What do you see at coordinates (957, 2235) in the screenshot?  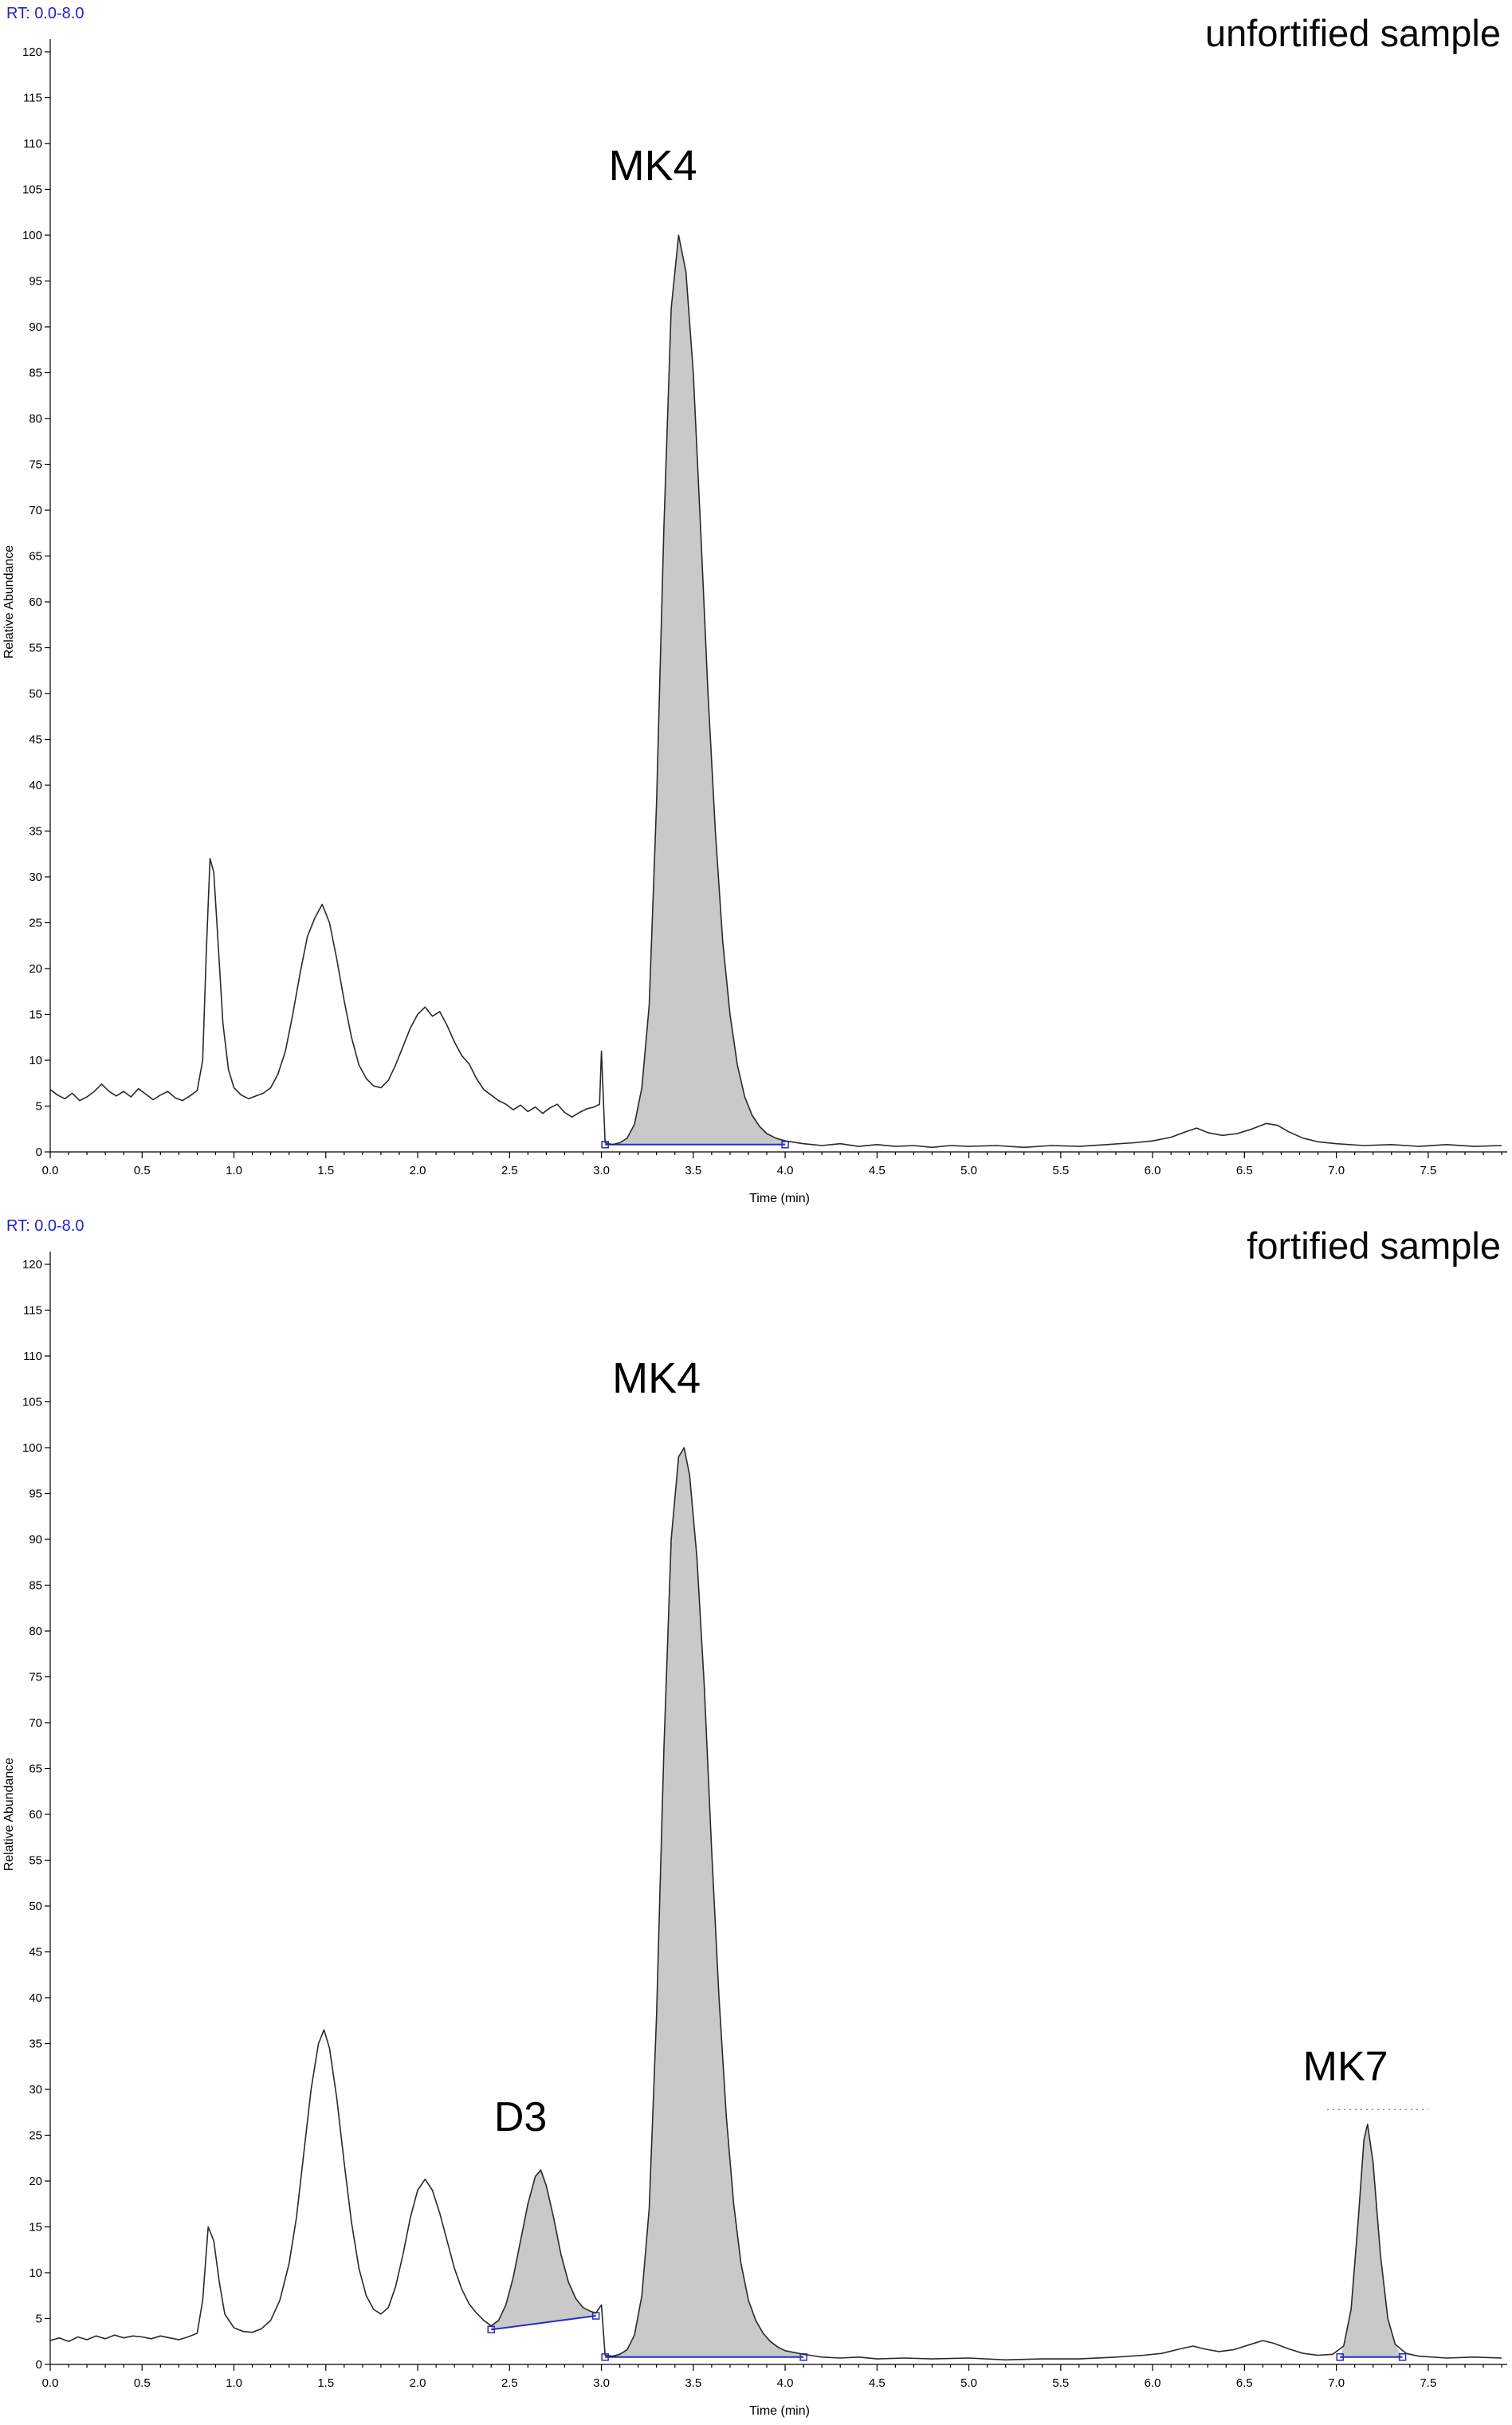 I see `integration-lines` at bounding box center [957, 2235].